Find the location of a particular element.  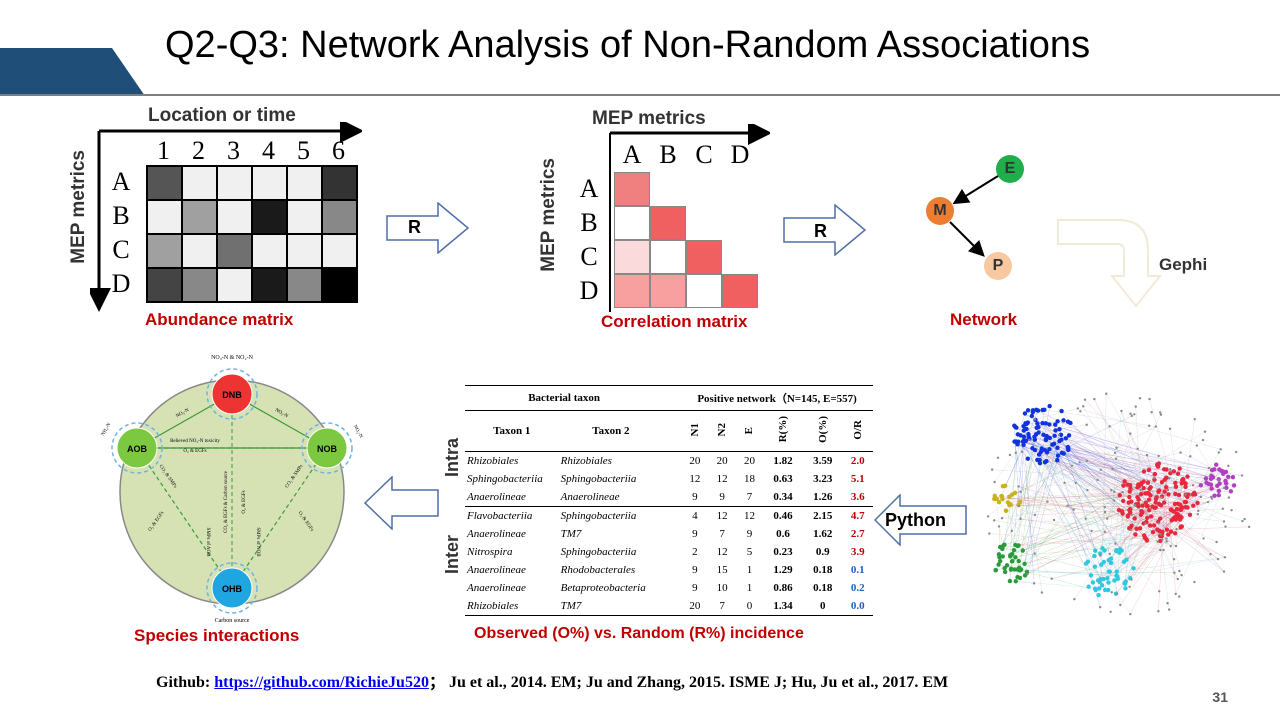

cell-n2: 7 is located at coordinates (722, 606).